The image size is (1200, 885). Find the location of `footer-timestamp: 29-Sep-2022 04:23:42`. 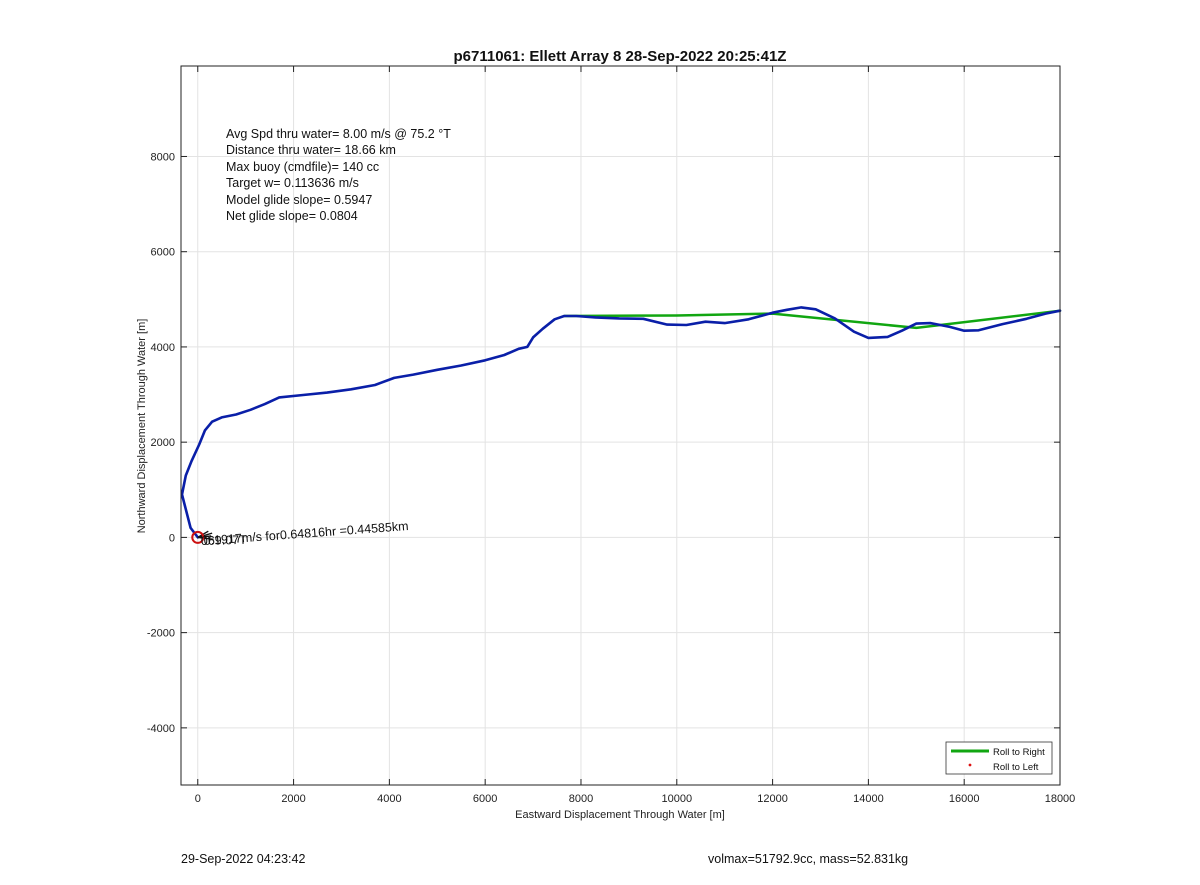

footer-timestamp: 29-Sep-2022 04:23:42 is located at coordinates (243, 859).